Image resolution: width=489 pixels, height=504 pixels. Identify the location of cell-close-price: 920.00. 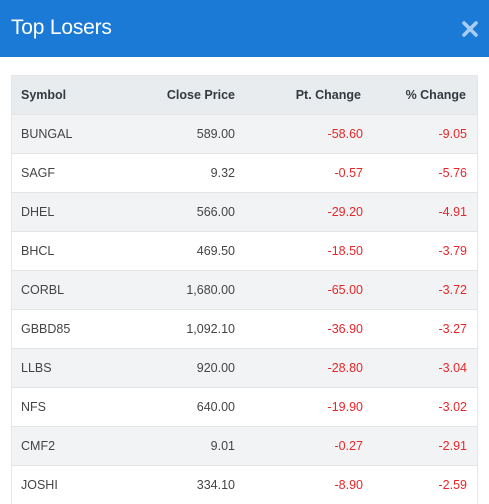
(179, 368).